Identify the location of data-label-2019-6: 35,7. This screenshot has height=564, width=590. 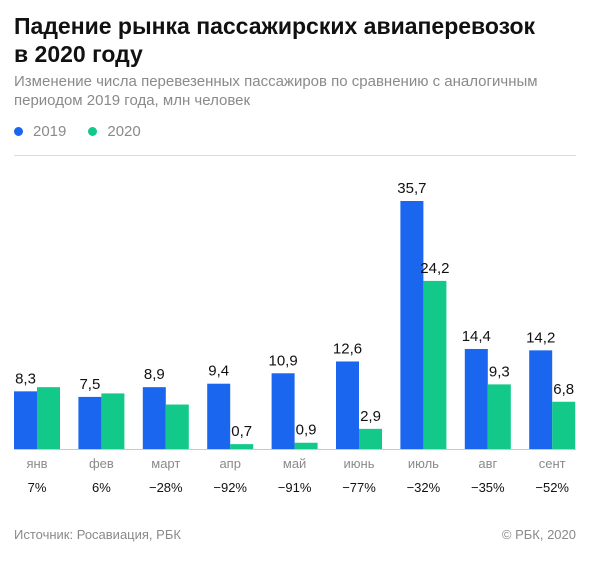
(411, 188).